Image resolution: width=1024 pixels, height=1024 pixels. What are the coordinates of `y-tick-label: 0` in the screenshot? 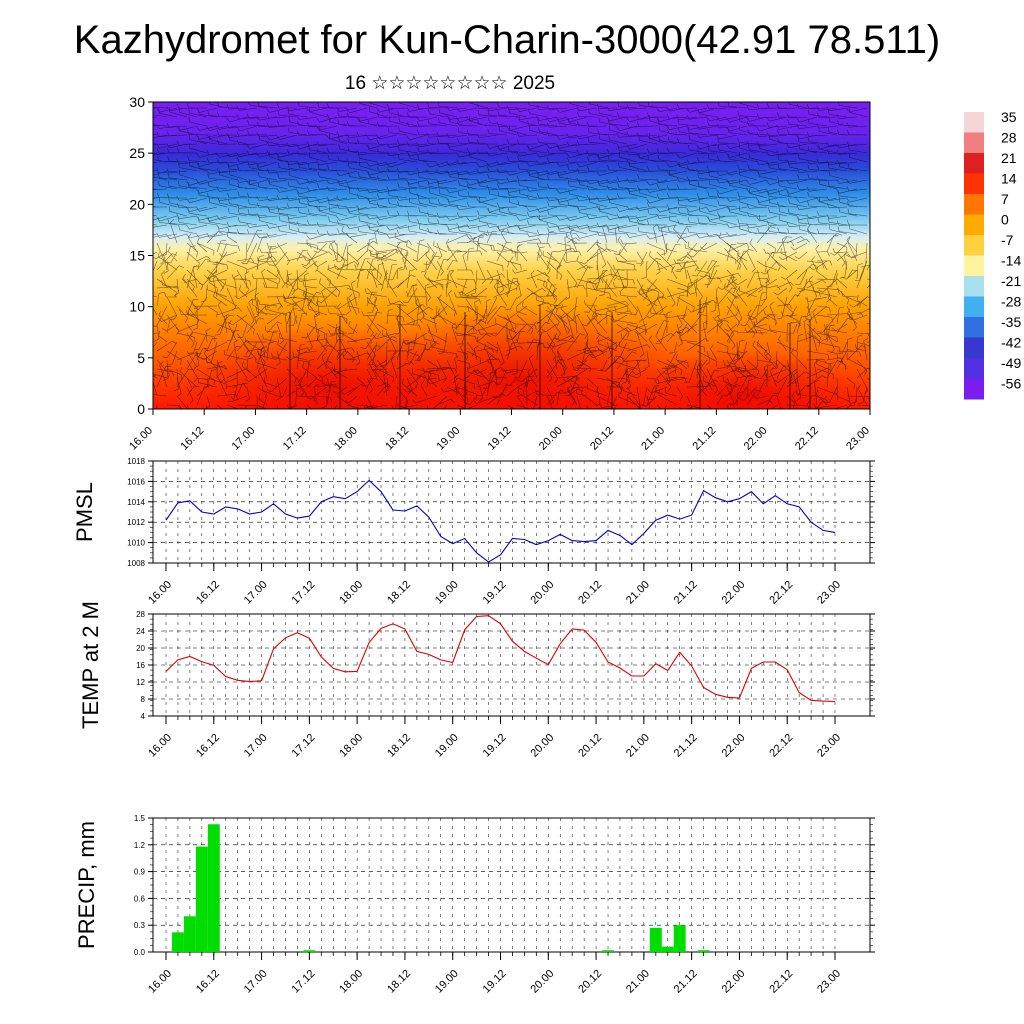 It's located at (141, 409).